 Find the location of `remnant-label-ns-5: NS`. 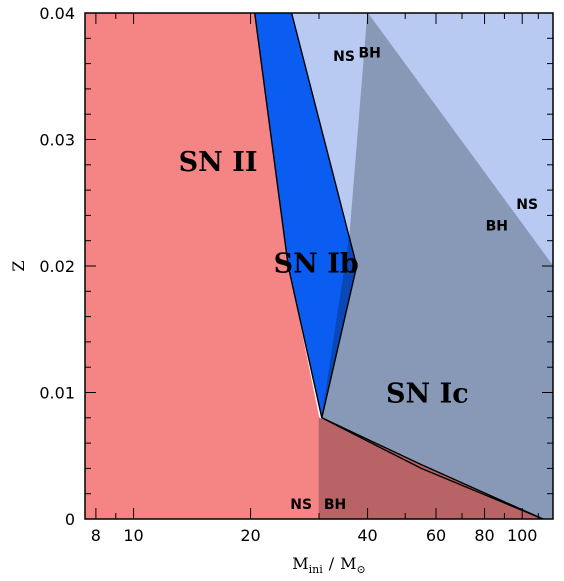

remnant-label-ns-5: NS is located at coordinates (527, 205).